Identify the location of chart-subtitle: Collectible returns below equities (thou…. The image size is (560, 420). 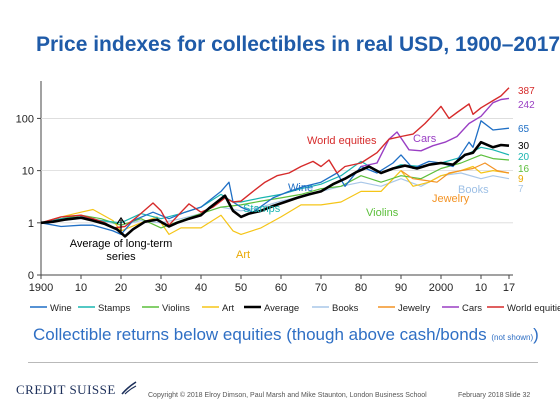
(286, 335).